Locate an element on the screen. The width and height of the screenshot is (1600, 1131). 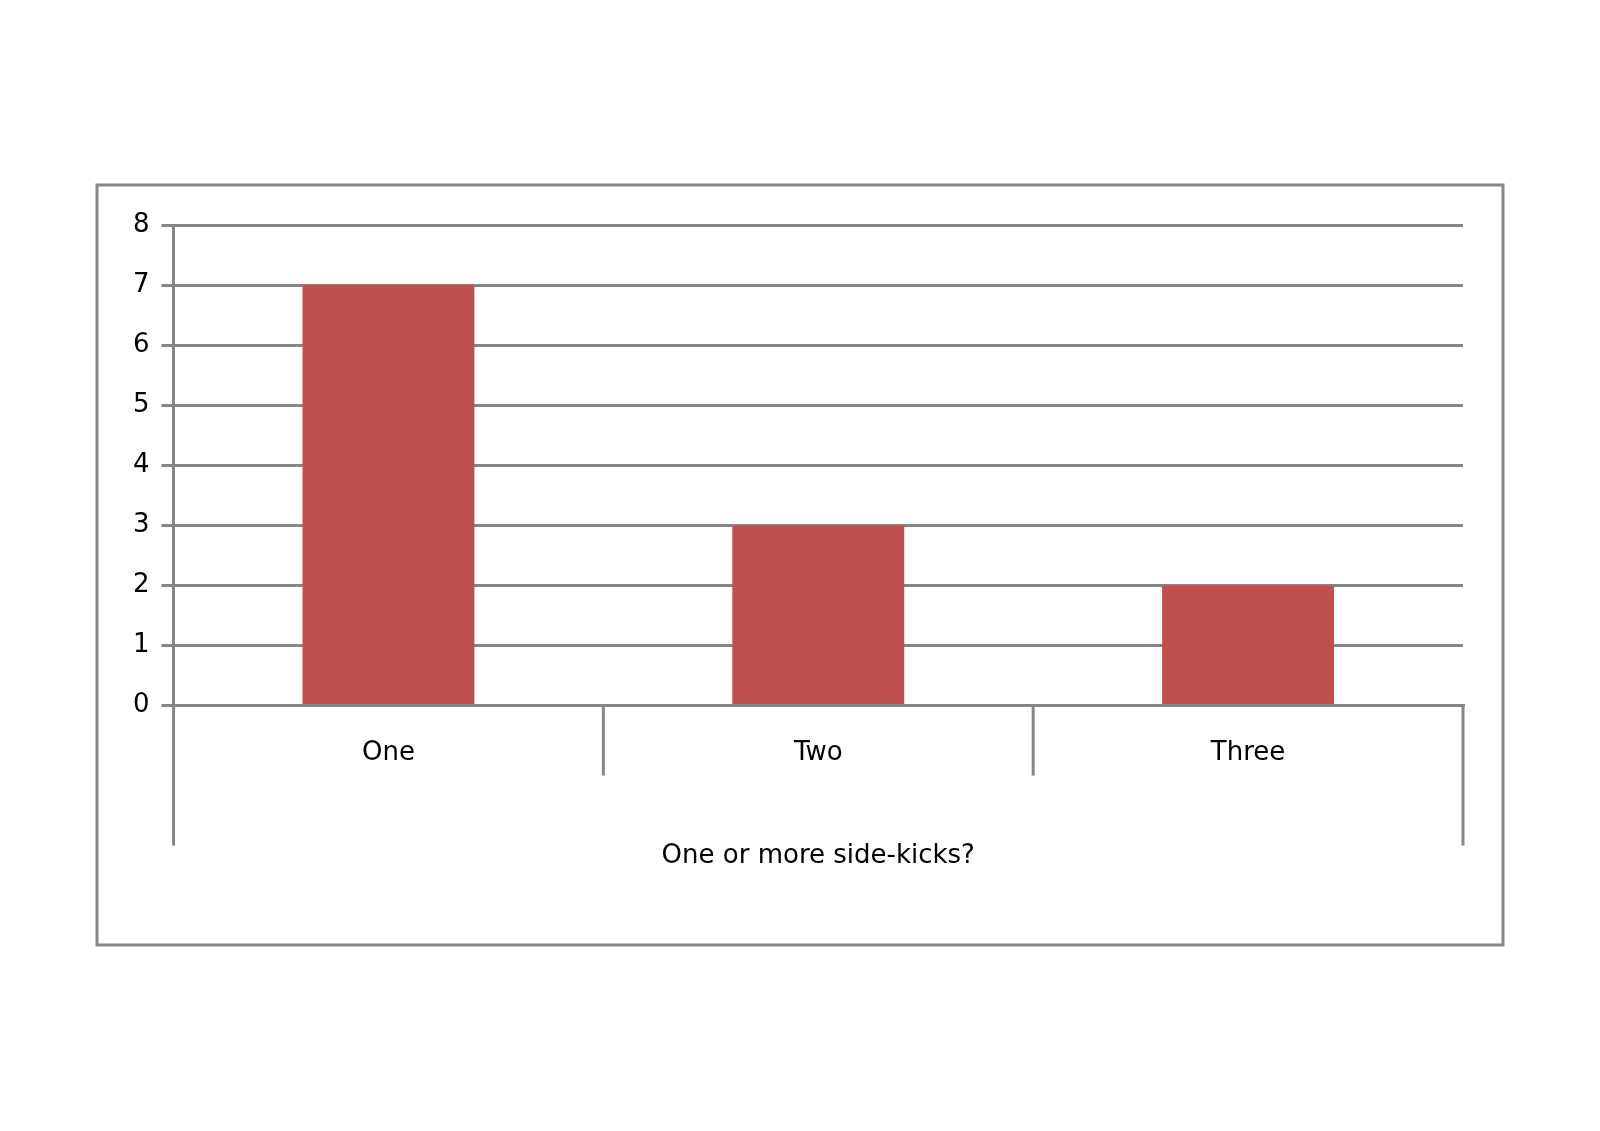
y-tick-label: 5 is located at coordinates (141, 402).